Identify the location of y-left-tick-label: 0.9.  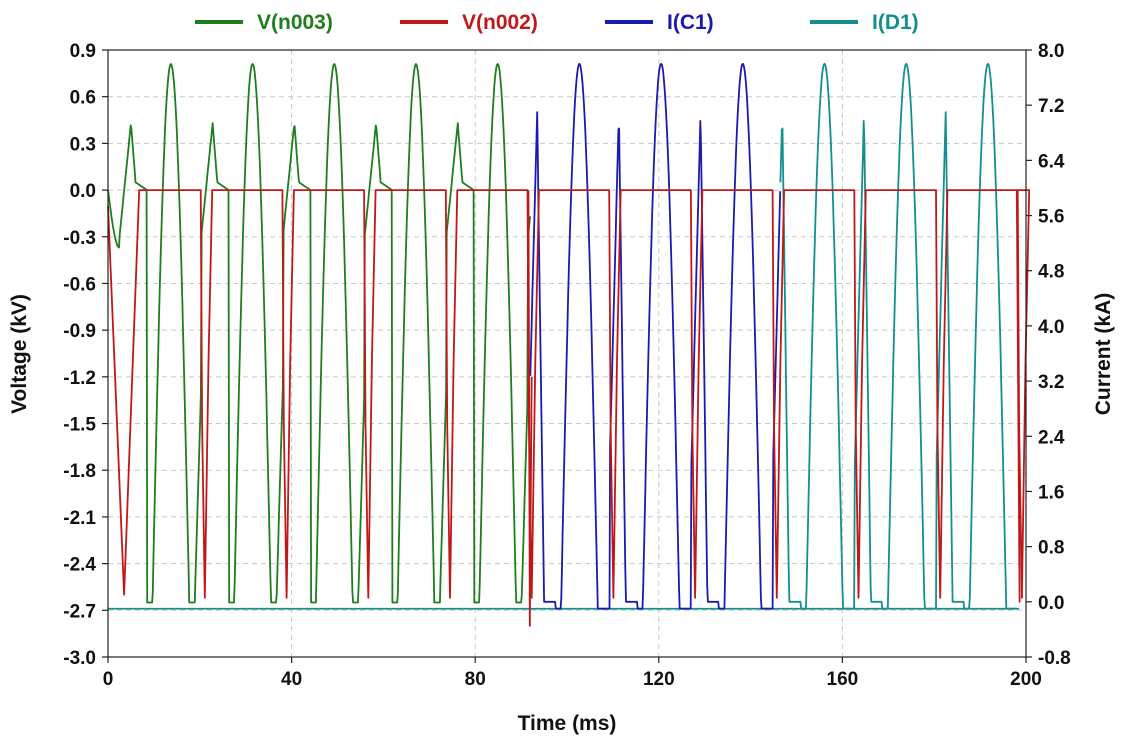
(83, 51).